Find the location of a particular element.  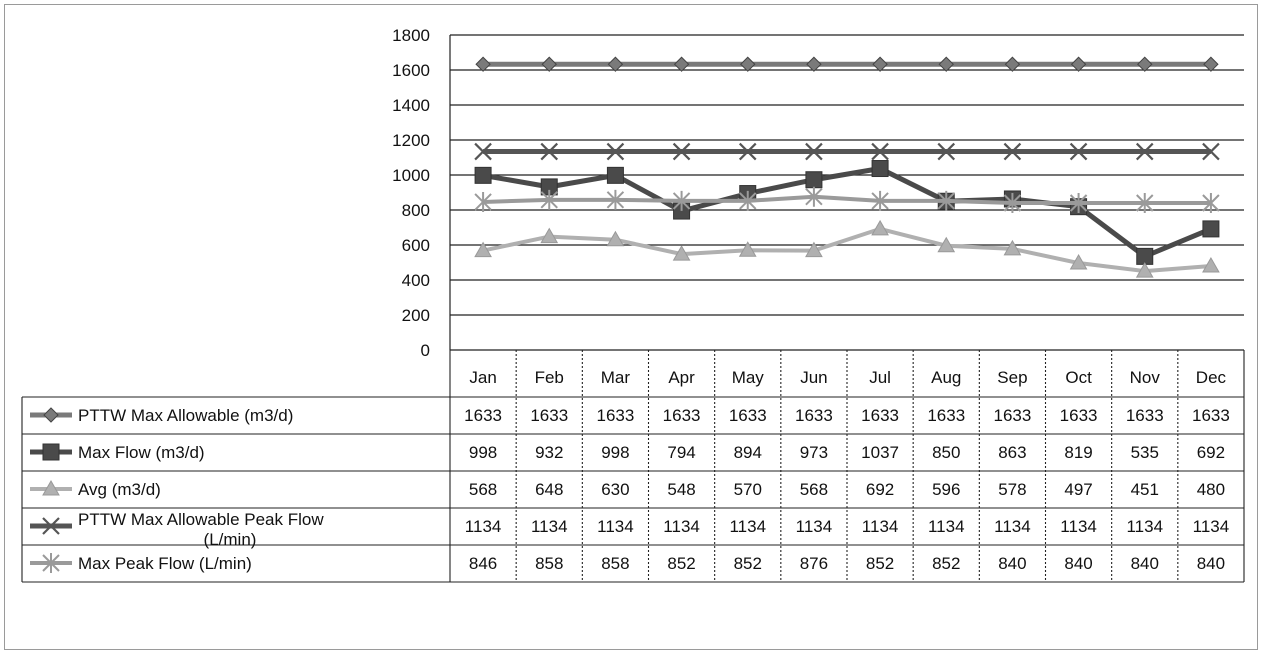

table-value-cell: 876 is located at coordinates (814, 563).